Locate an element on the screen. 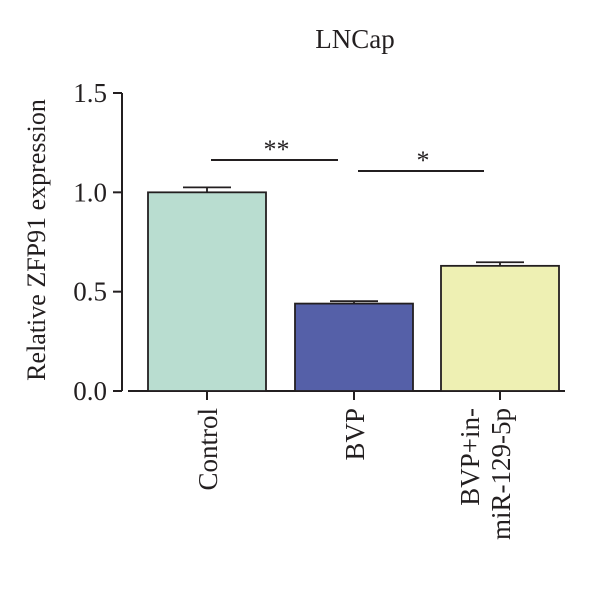 The height and width of the screenshot is (594, 600). x-tick-label-line: BVP is located at coordinates (355, 434).